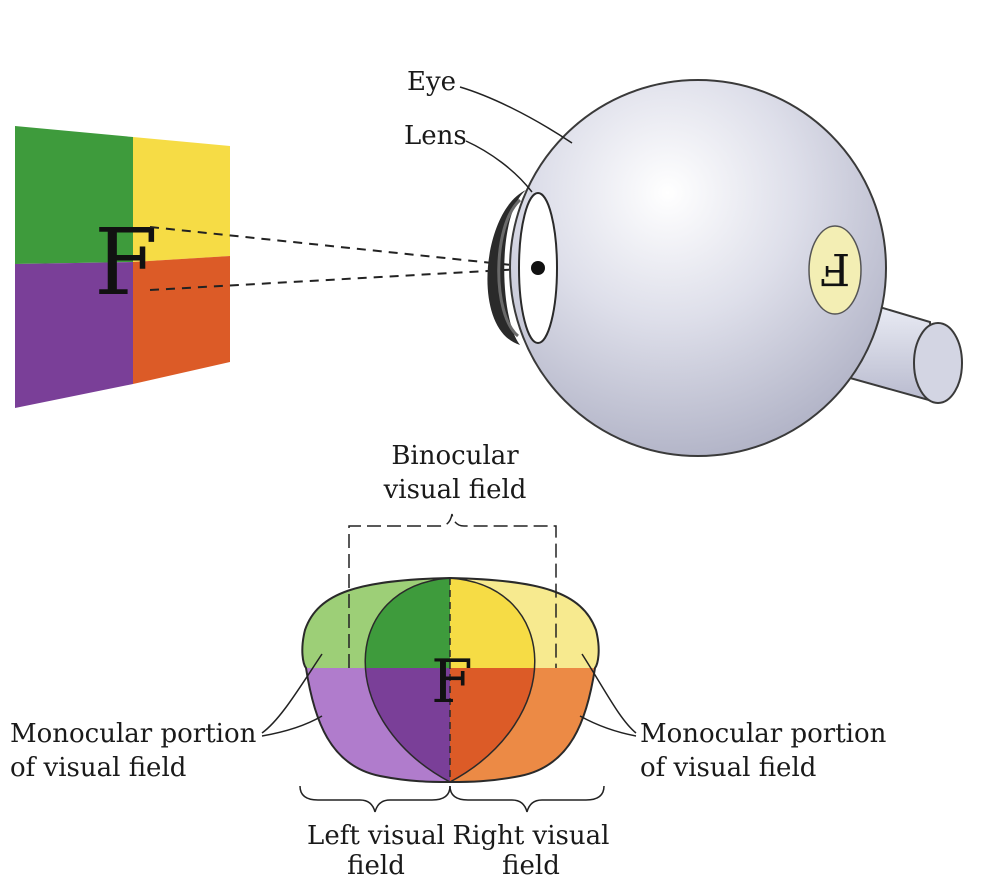 This screenshot has height=894, width=984. Describe the element at coordinates (181, 320) in the screenshot. I see `object-quadrant-orange` at that location.